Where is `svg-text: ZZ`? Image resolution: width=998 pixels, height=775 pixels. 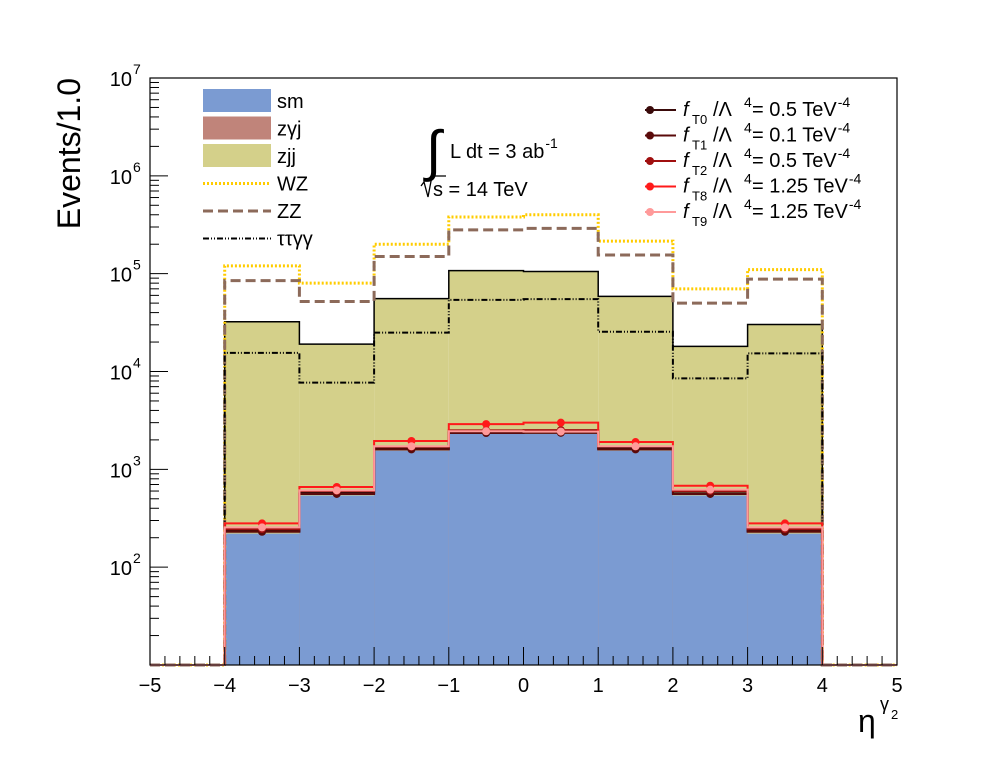
svg-text: ZZ is located at coordinates (289, 212).